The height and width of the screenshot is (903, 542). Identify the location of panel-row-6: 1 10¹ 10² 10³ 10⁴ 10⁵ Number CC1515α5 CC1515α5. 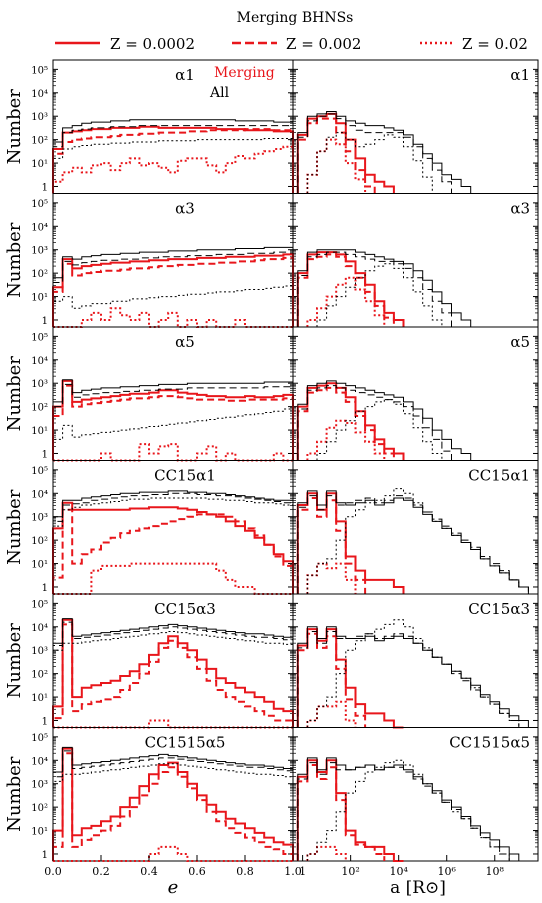
(271, 794).